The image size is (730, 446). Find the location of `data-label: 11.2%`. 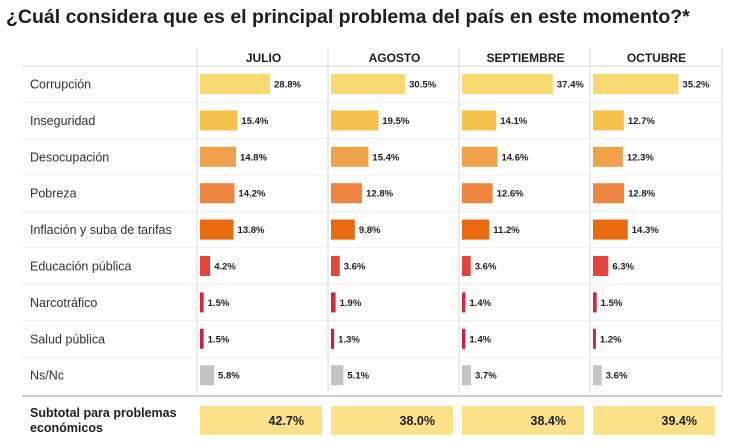

data-label: 11.2% is located at coordinates (506, 230).